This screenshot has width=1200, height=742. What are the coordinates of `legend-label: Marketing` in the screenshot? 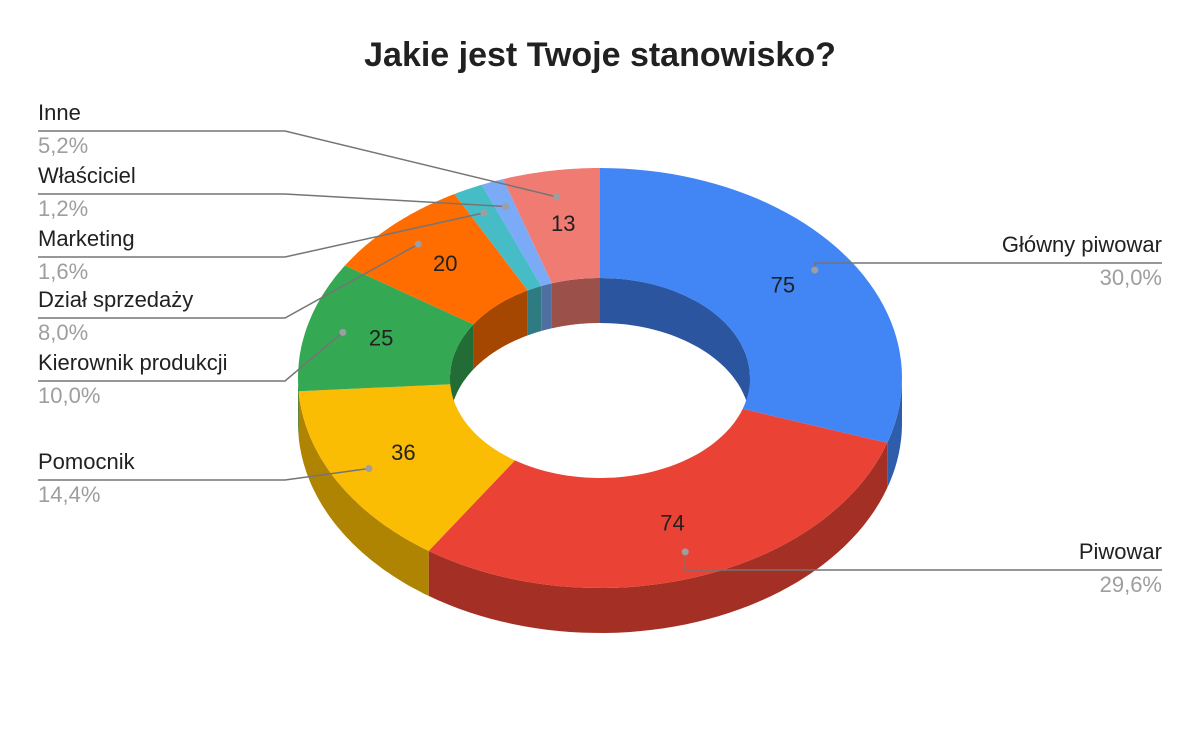 It's located at (86, 238).